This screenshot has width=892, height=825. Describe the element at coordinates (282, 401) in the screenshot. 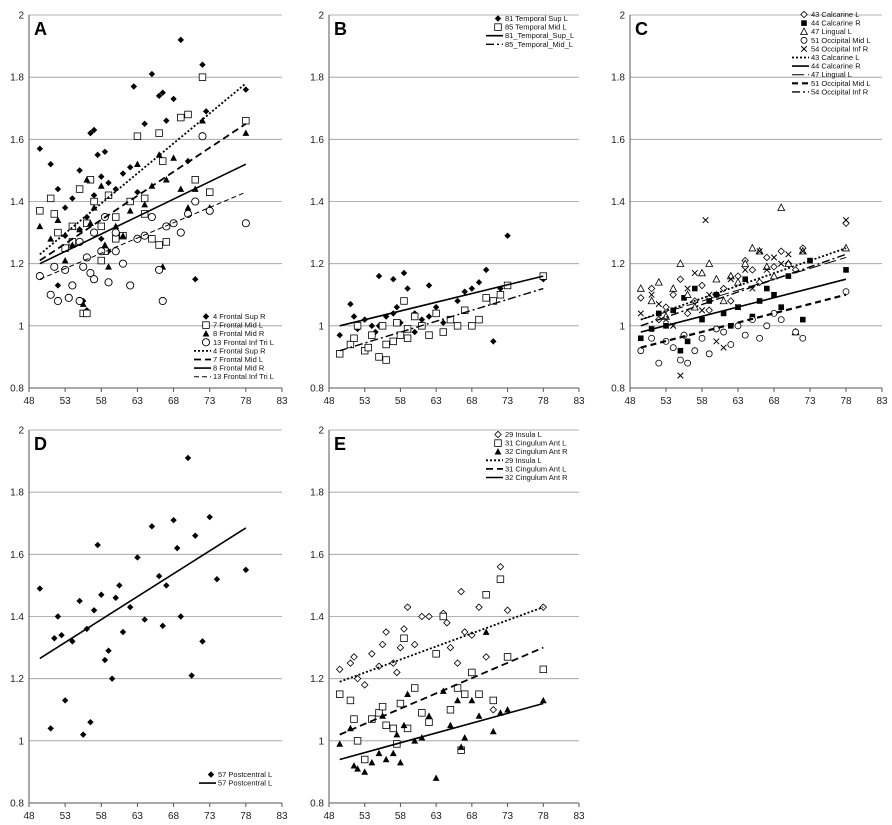

I see `x-tick-label: 83` at that location.